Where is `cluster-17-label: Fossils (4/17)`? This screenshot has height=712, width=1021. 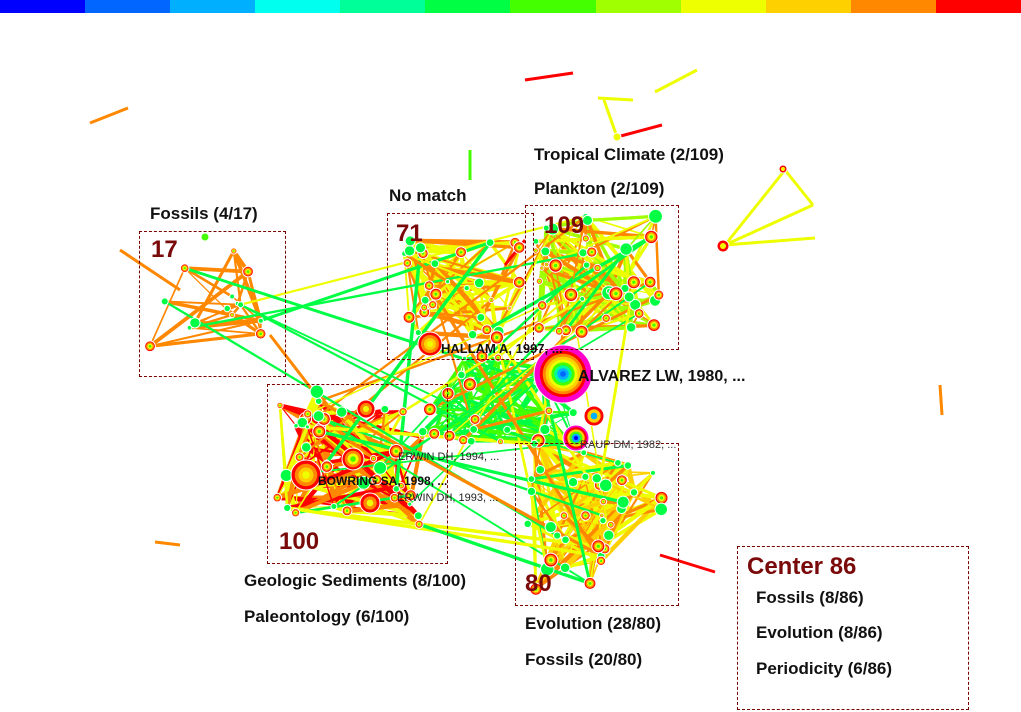 cluster-17-label: Fossils (4/17) is located at coordinates (204, 213).